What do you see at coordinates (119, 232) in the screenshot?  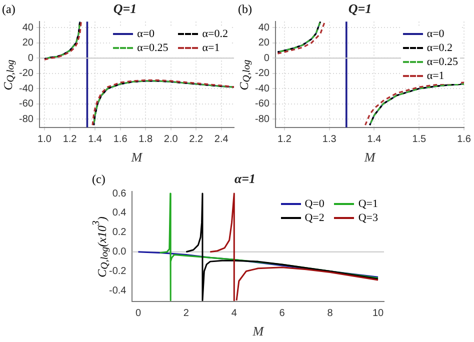 I see `y-tick-label: 0.2` at bounding box center [119, 232].